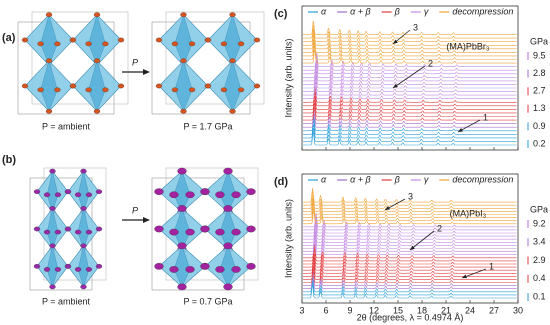 The image size is (550, 325). Describe the element at coordinates (374, 310) in the screenshot. I see `x-tick-label: 12` at that location.